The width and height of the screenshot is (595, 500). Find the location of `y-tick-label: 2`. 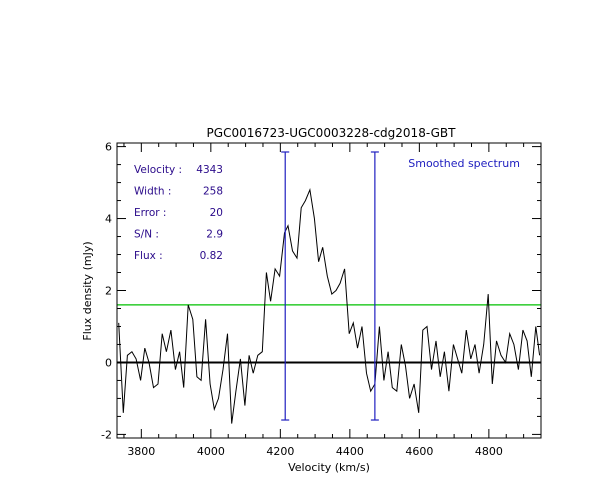

y-tick-label: 2 is located at coordinates (108, 291).